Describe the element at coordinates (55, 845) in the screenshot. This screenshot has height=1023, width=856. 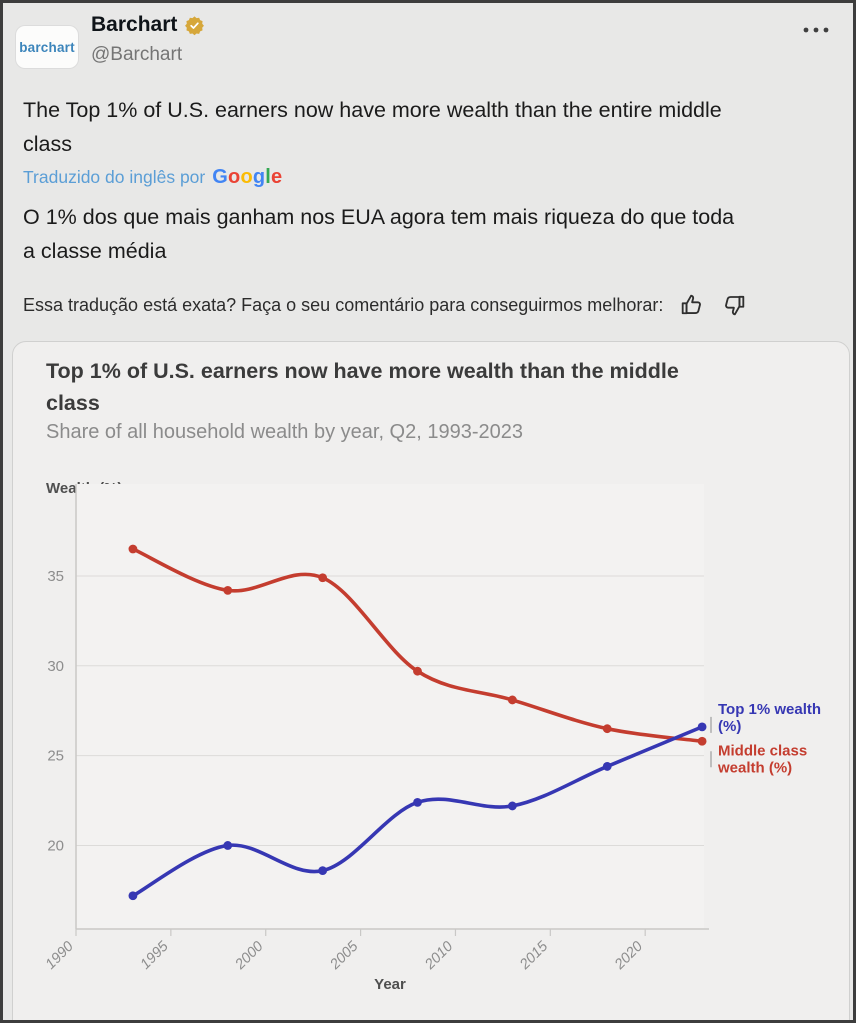
I see `y-tick-label: 20` at that location.